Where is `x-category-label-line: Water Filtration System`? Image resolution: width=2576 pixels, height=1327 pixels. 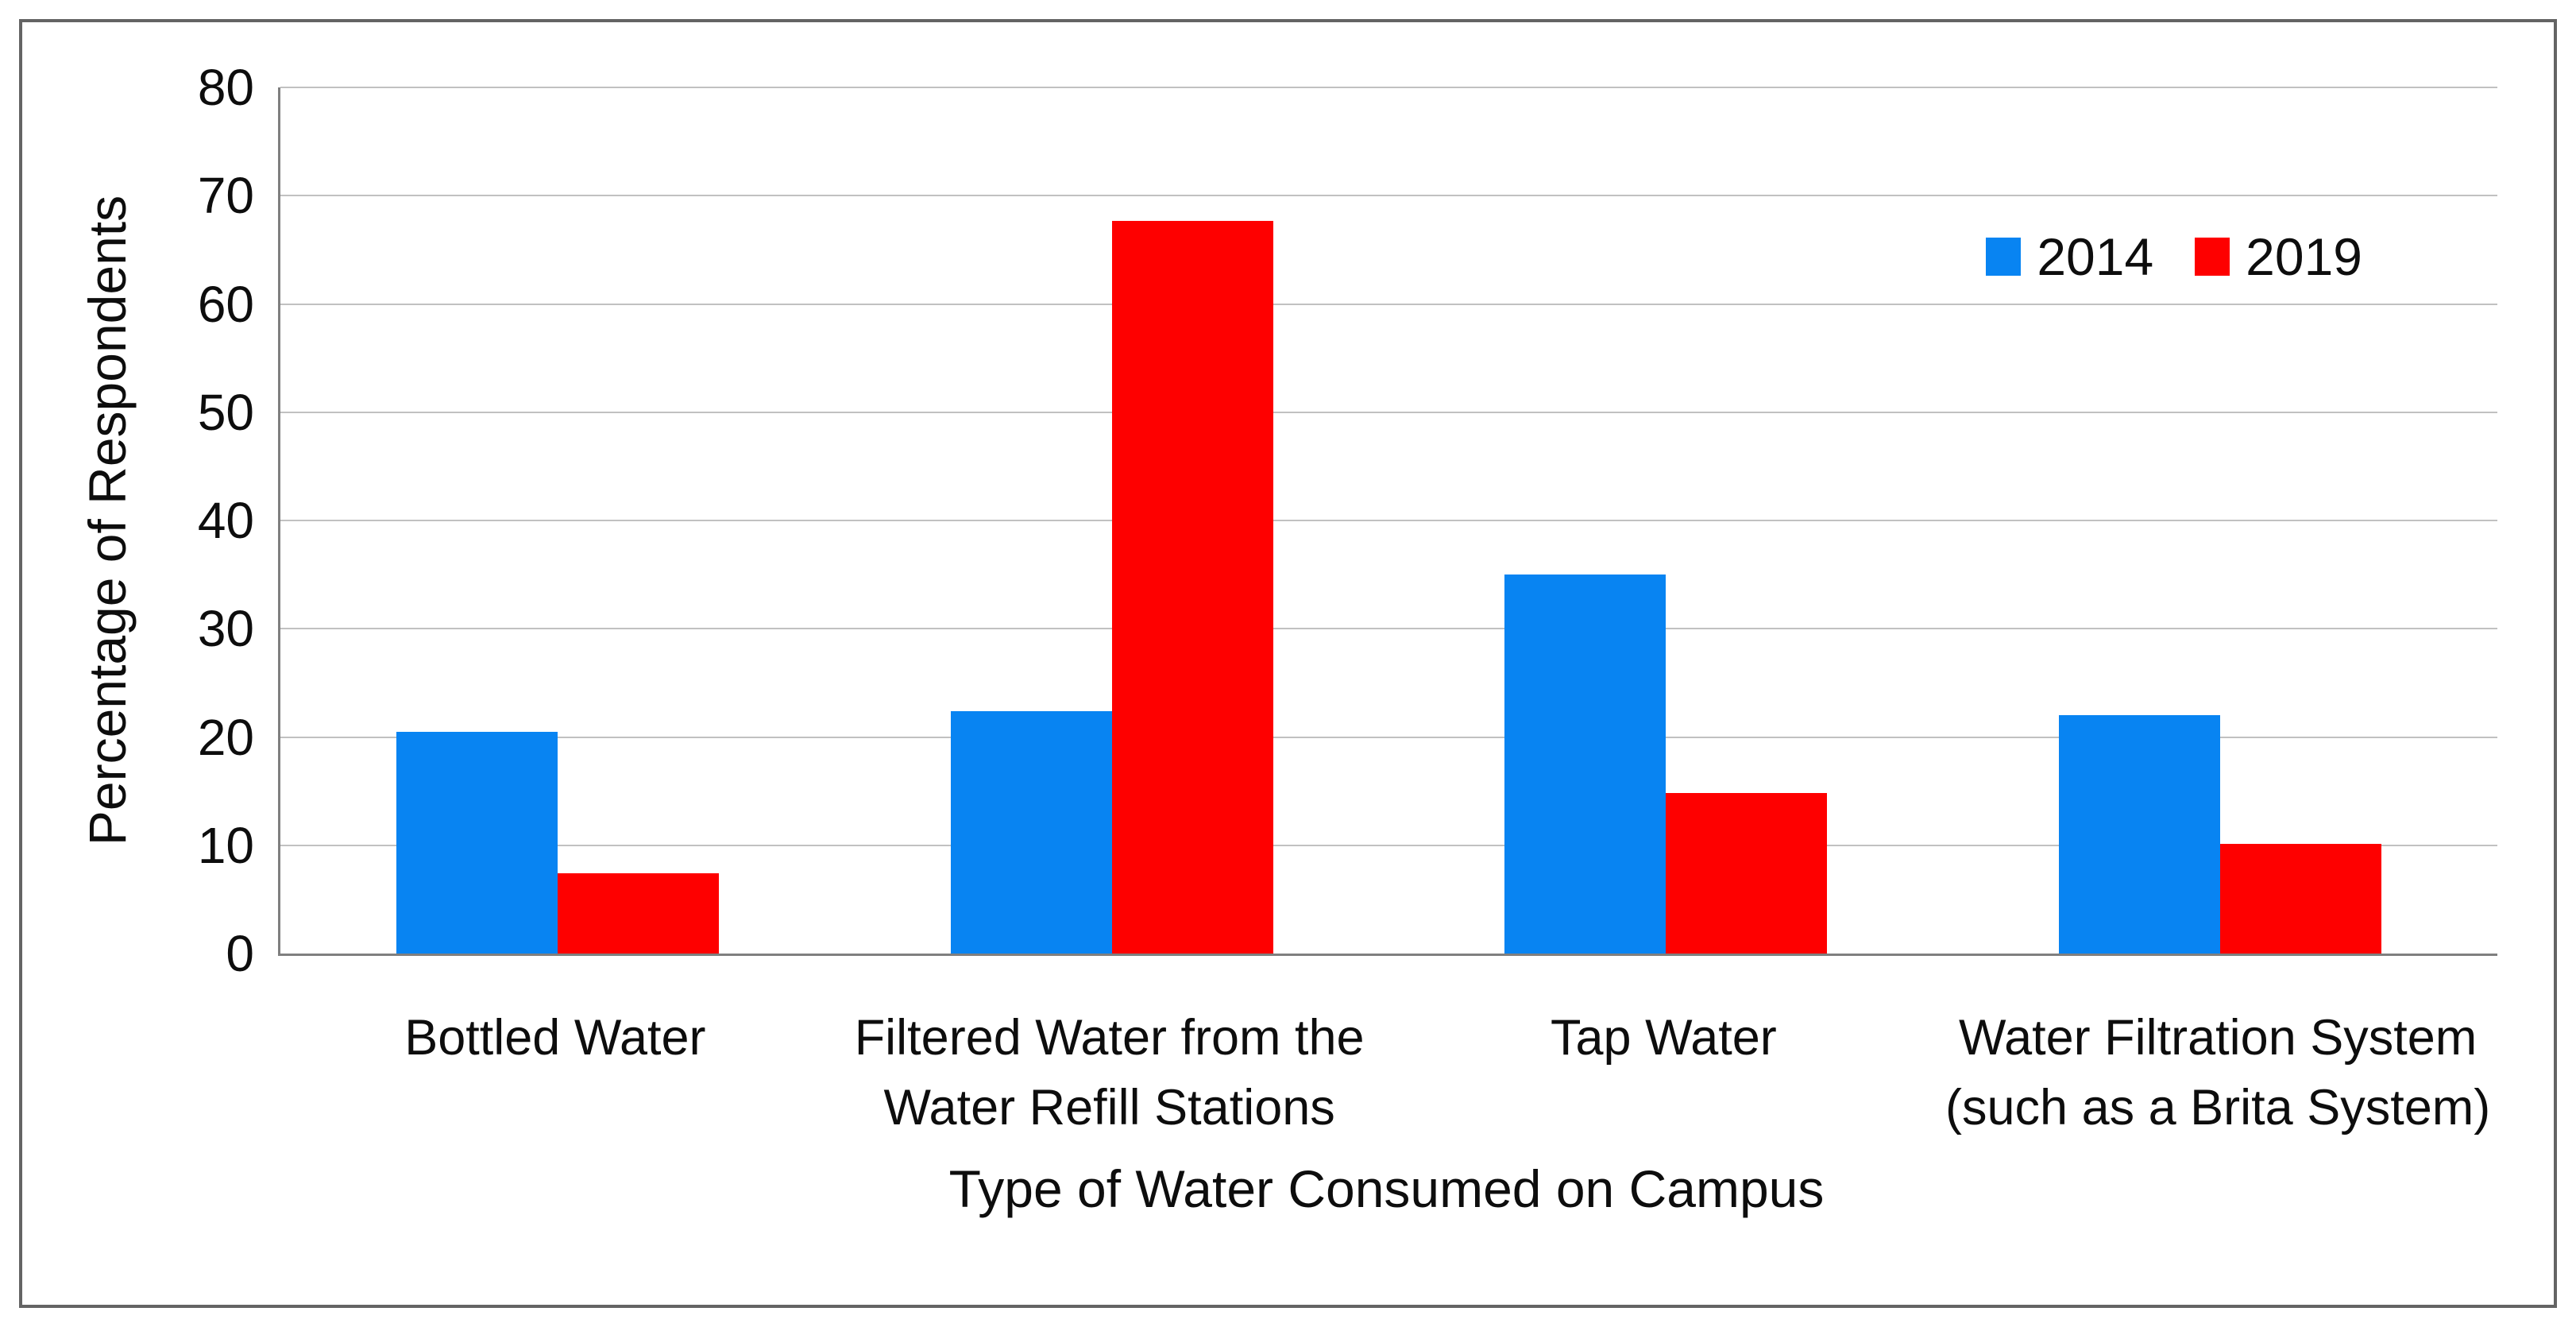 x-category-label-line: Water Filtration System is located at coordinates (2218, 1038).